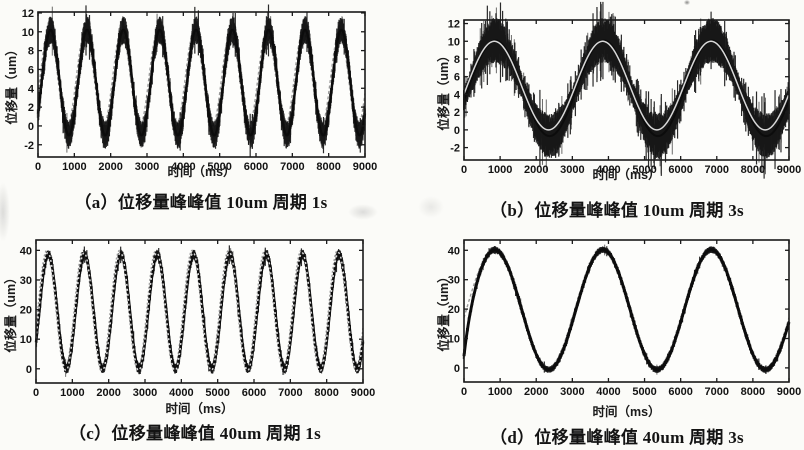 The height and width of the screenshot is (450, 804). What do you see at coordinates (626, 175) in the screenshot?
I see `x-axis-label-b: 时间（ms）` at bounding box center [626, 175].